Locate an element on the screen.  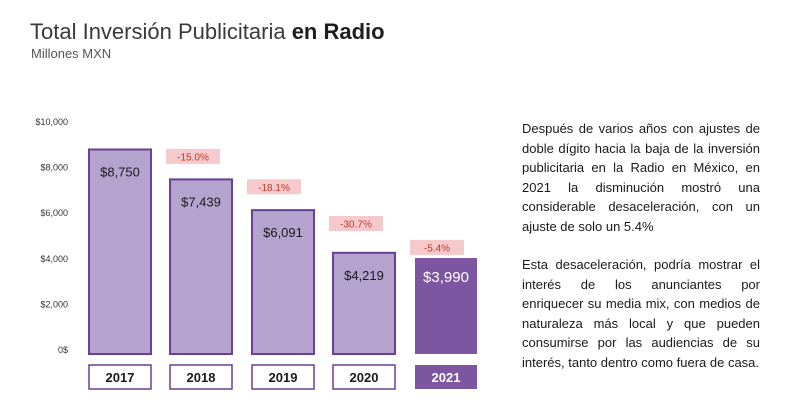
change-label: -30.7% is located at coordinates (356, 224).